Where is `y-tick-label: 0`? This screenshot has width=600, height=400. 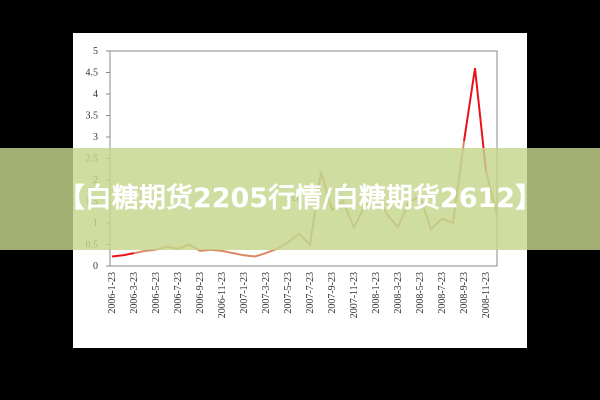
y-tick-label: 0 is located at coordinates (95, 266).